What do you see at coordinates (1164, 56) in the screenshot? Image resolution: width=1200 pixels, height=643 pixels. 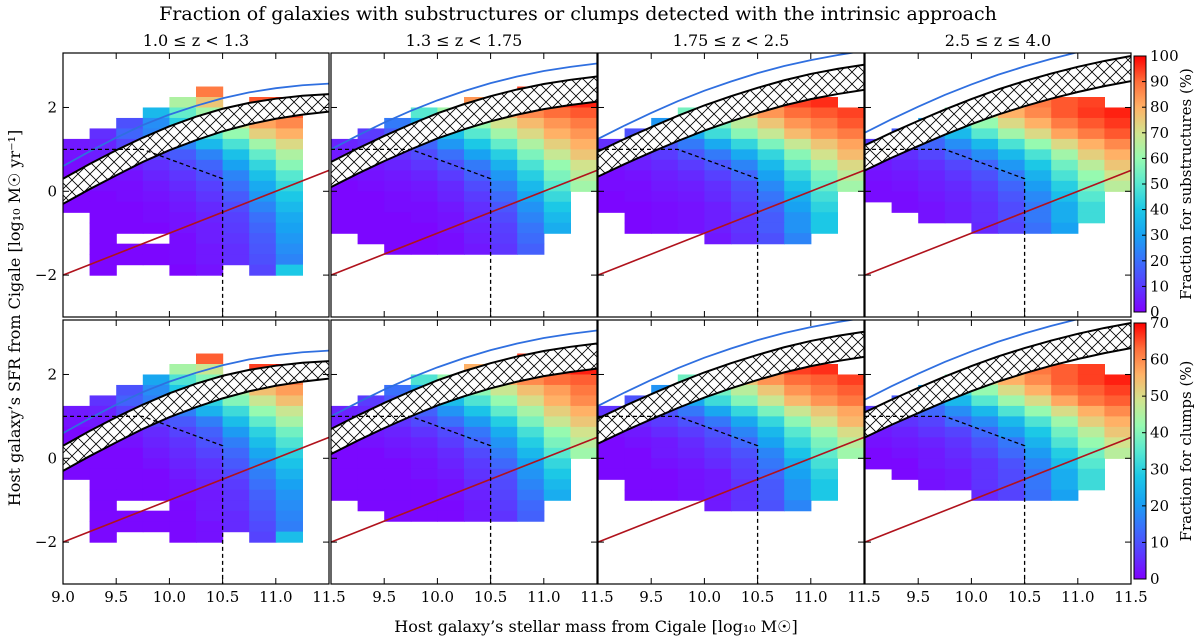 I see `colorbar-tick-label: 100` at bounding box center [1164, 56].